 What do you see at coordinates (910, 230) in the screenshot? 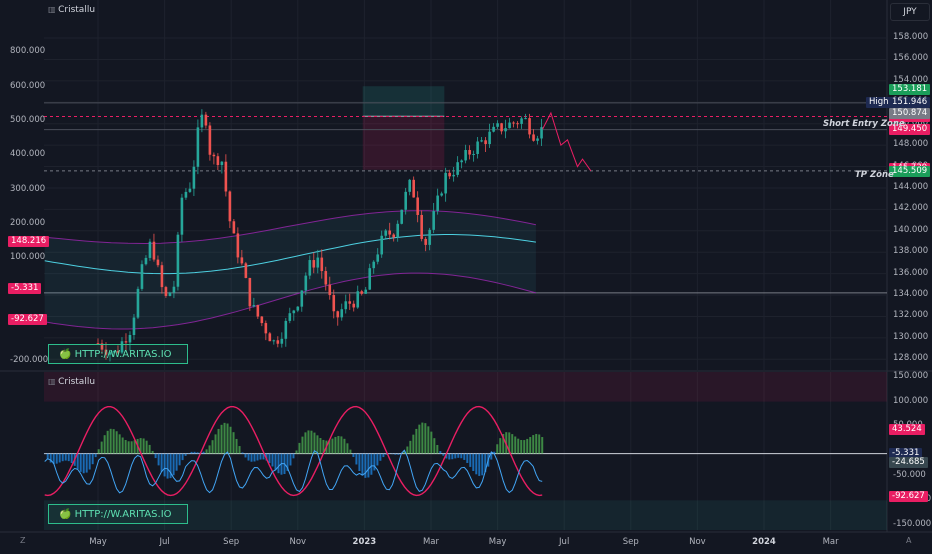
I see `right-axis-tick: 140.000` at bounding box center [910, 230].